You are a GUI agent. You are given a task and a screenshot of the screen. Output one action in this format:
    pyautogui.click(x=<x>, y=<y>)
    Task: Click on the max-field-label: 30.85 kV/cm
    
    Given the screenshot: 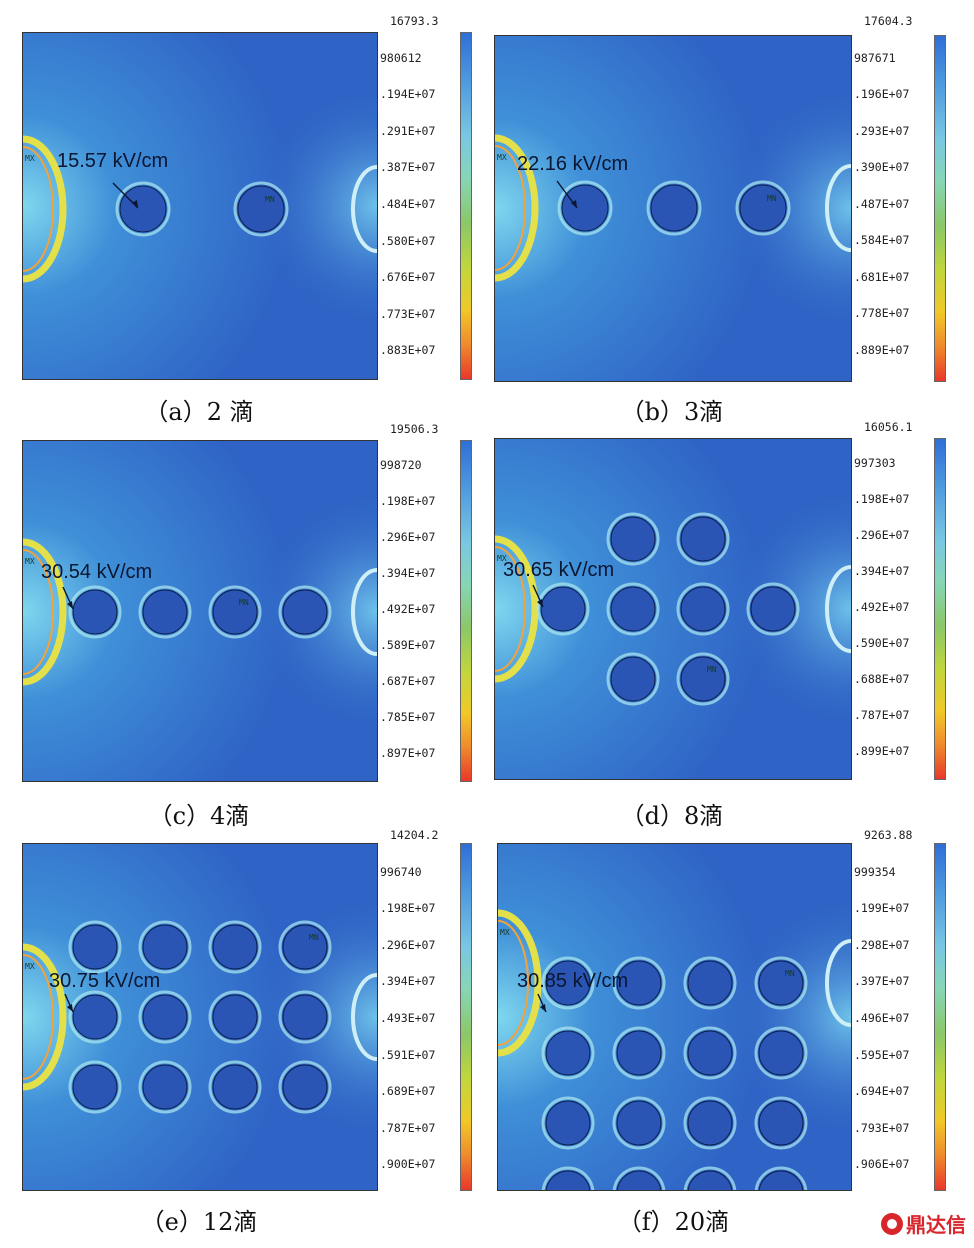 What is the action you would take?
    pyautogui.click(x=573, y=981)
    